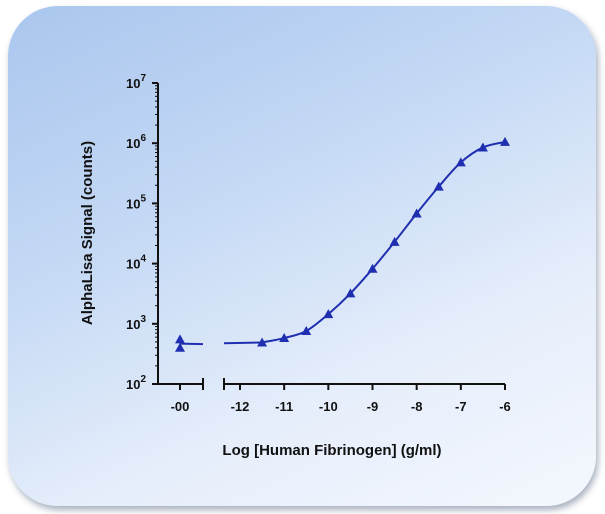  Describe the element at coordinates (373, 406) in the screenshot. I see `x-tick-label: -9` at that location.